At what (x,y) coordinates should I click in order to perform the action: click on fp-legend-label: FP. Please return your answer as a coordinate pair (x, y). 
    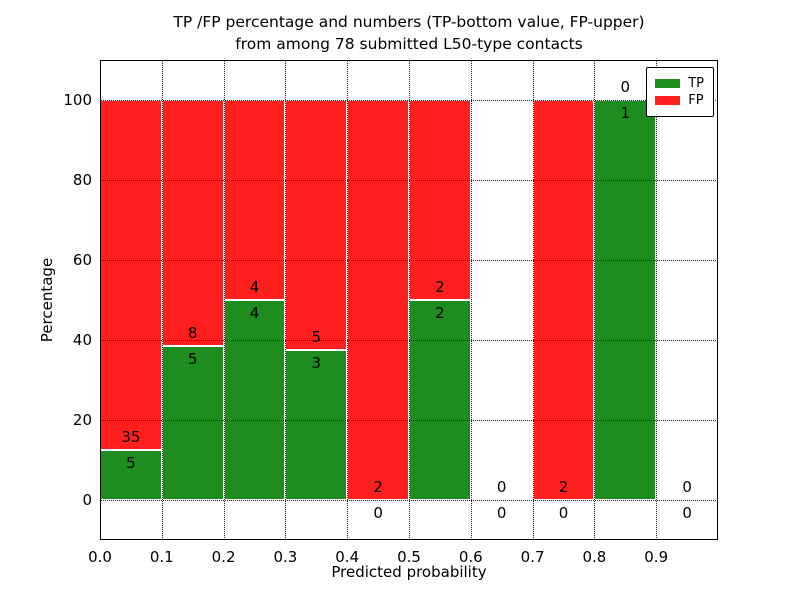
    Looking at the image, I should click on (696, 100).